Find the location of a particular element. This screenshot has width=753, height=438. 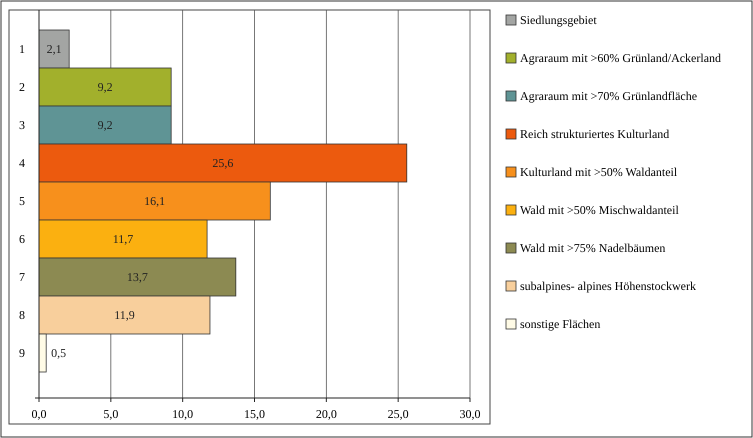

data-label: 16,1 is located at coordinates (155, 201).